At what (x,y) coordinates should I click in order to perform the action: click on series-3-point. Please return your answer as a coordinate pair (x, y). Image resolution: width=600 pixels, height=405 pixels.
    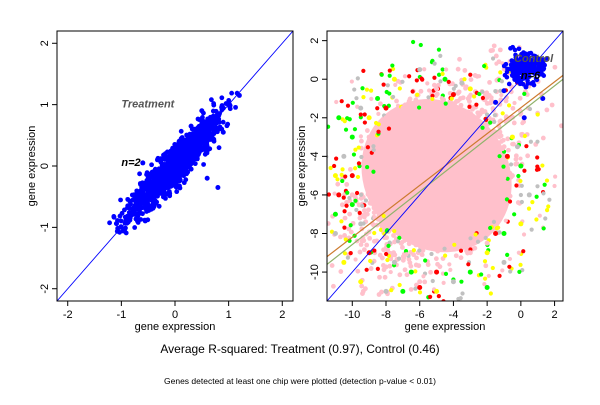
    Looking at the image, I should click on (352, 137).